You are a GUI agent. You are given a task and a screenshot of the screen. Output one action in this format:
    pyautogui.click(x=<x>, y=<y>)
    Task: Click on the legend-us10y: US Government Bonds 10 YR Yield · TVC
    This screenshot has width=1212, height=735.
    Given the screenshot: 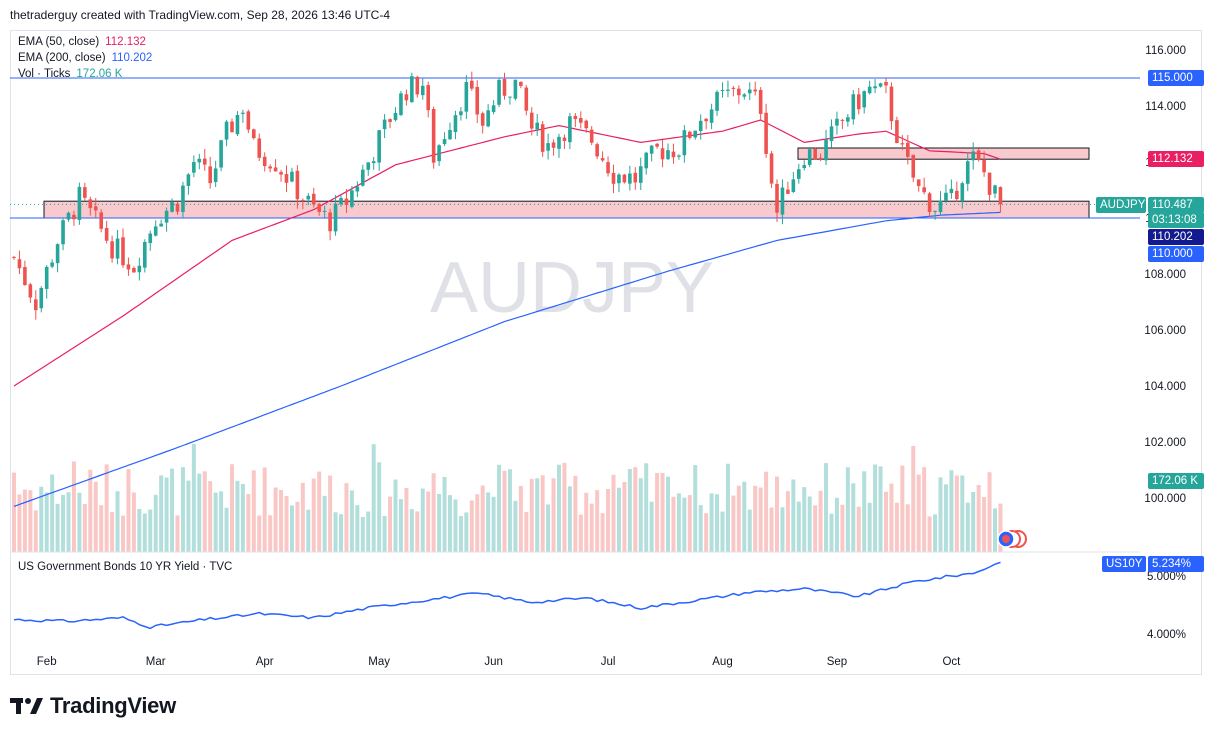 What is the action you would take?
    pyautogui.click(x=125, y=567)
    